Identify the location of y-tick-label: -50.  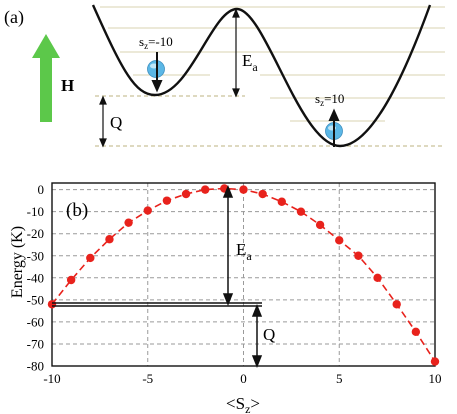
(35, 299).